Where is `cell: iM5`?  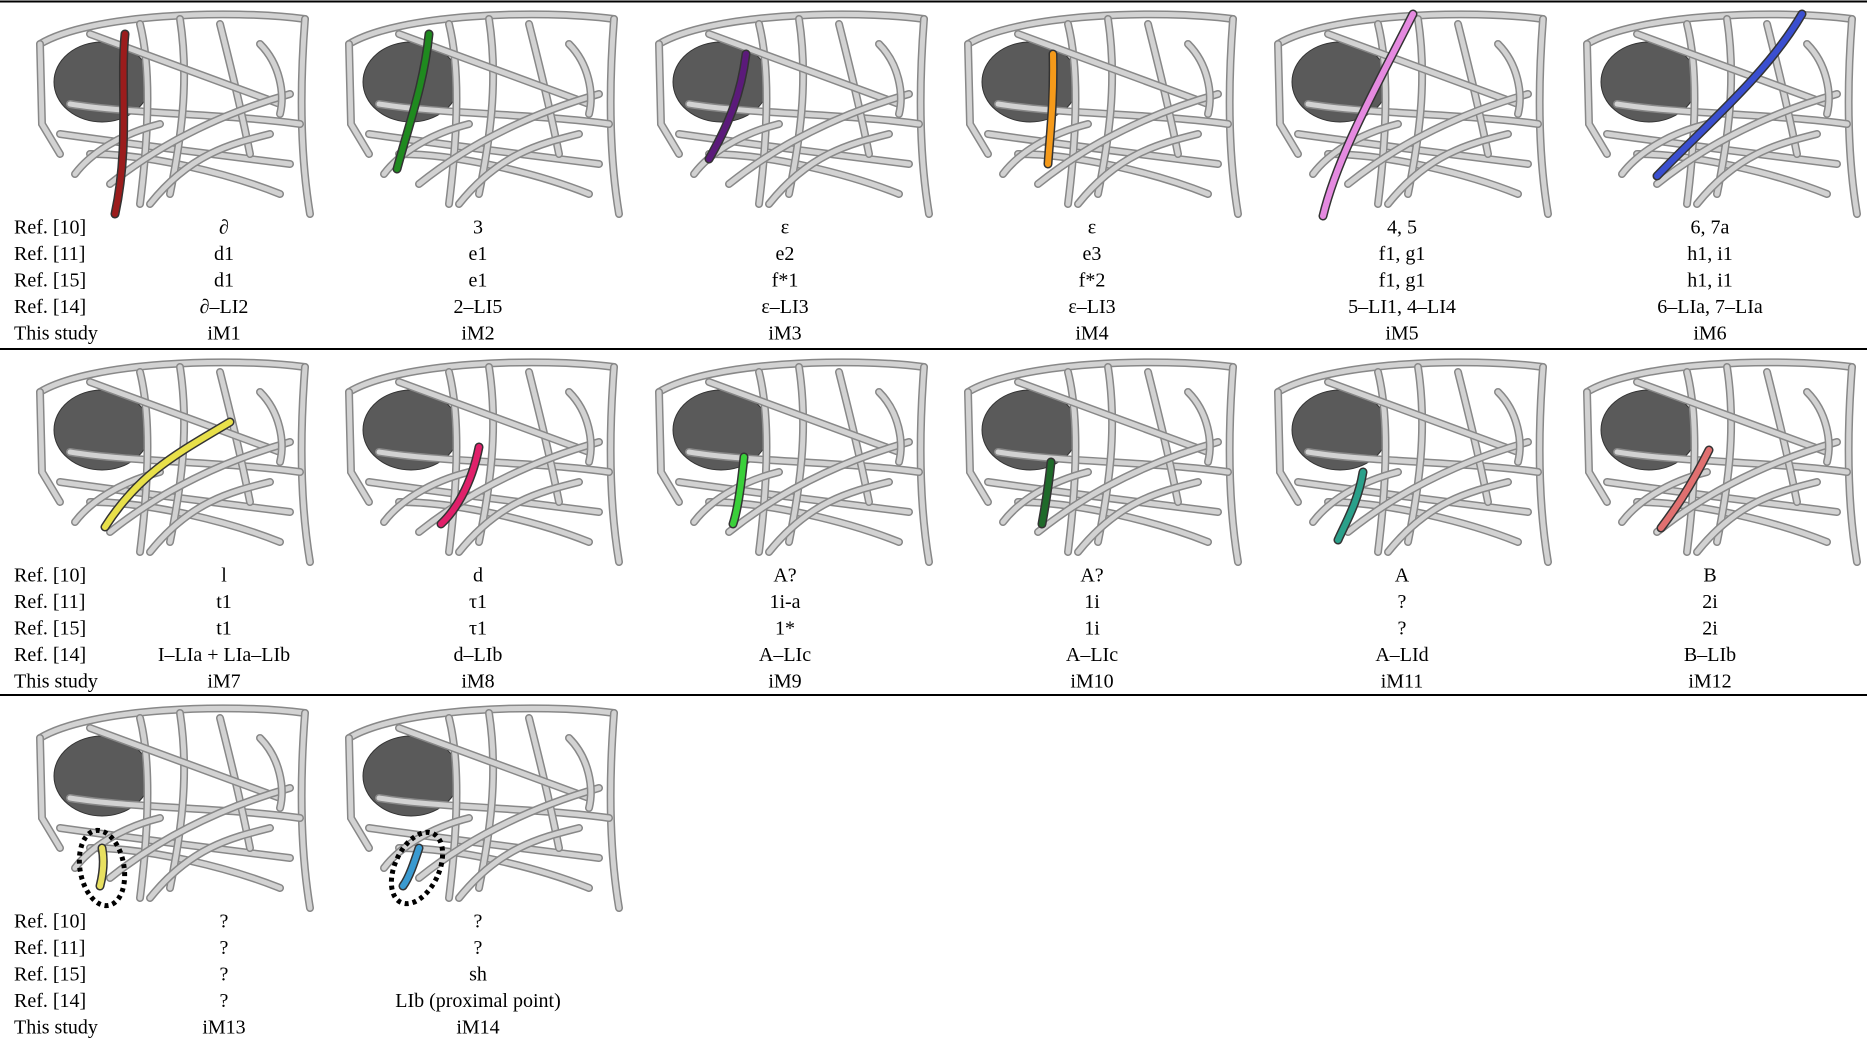 cell: iM5 is located at coordinates (1401, 334).